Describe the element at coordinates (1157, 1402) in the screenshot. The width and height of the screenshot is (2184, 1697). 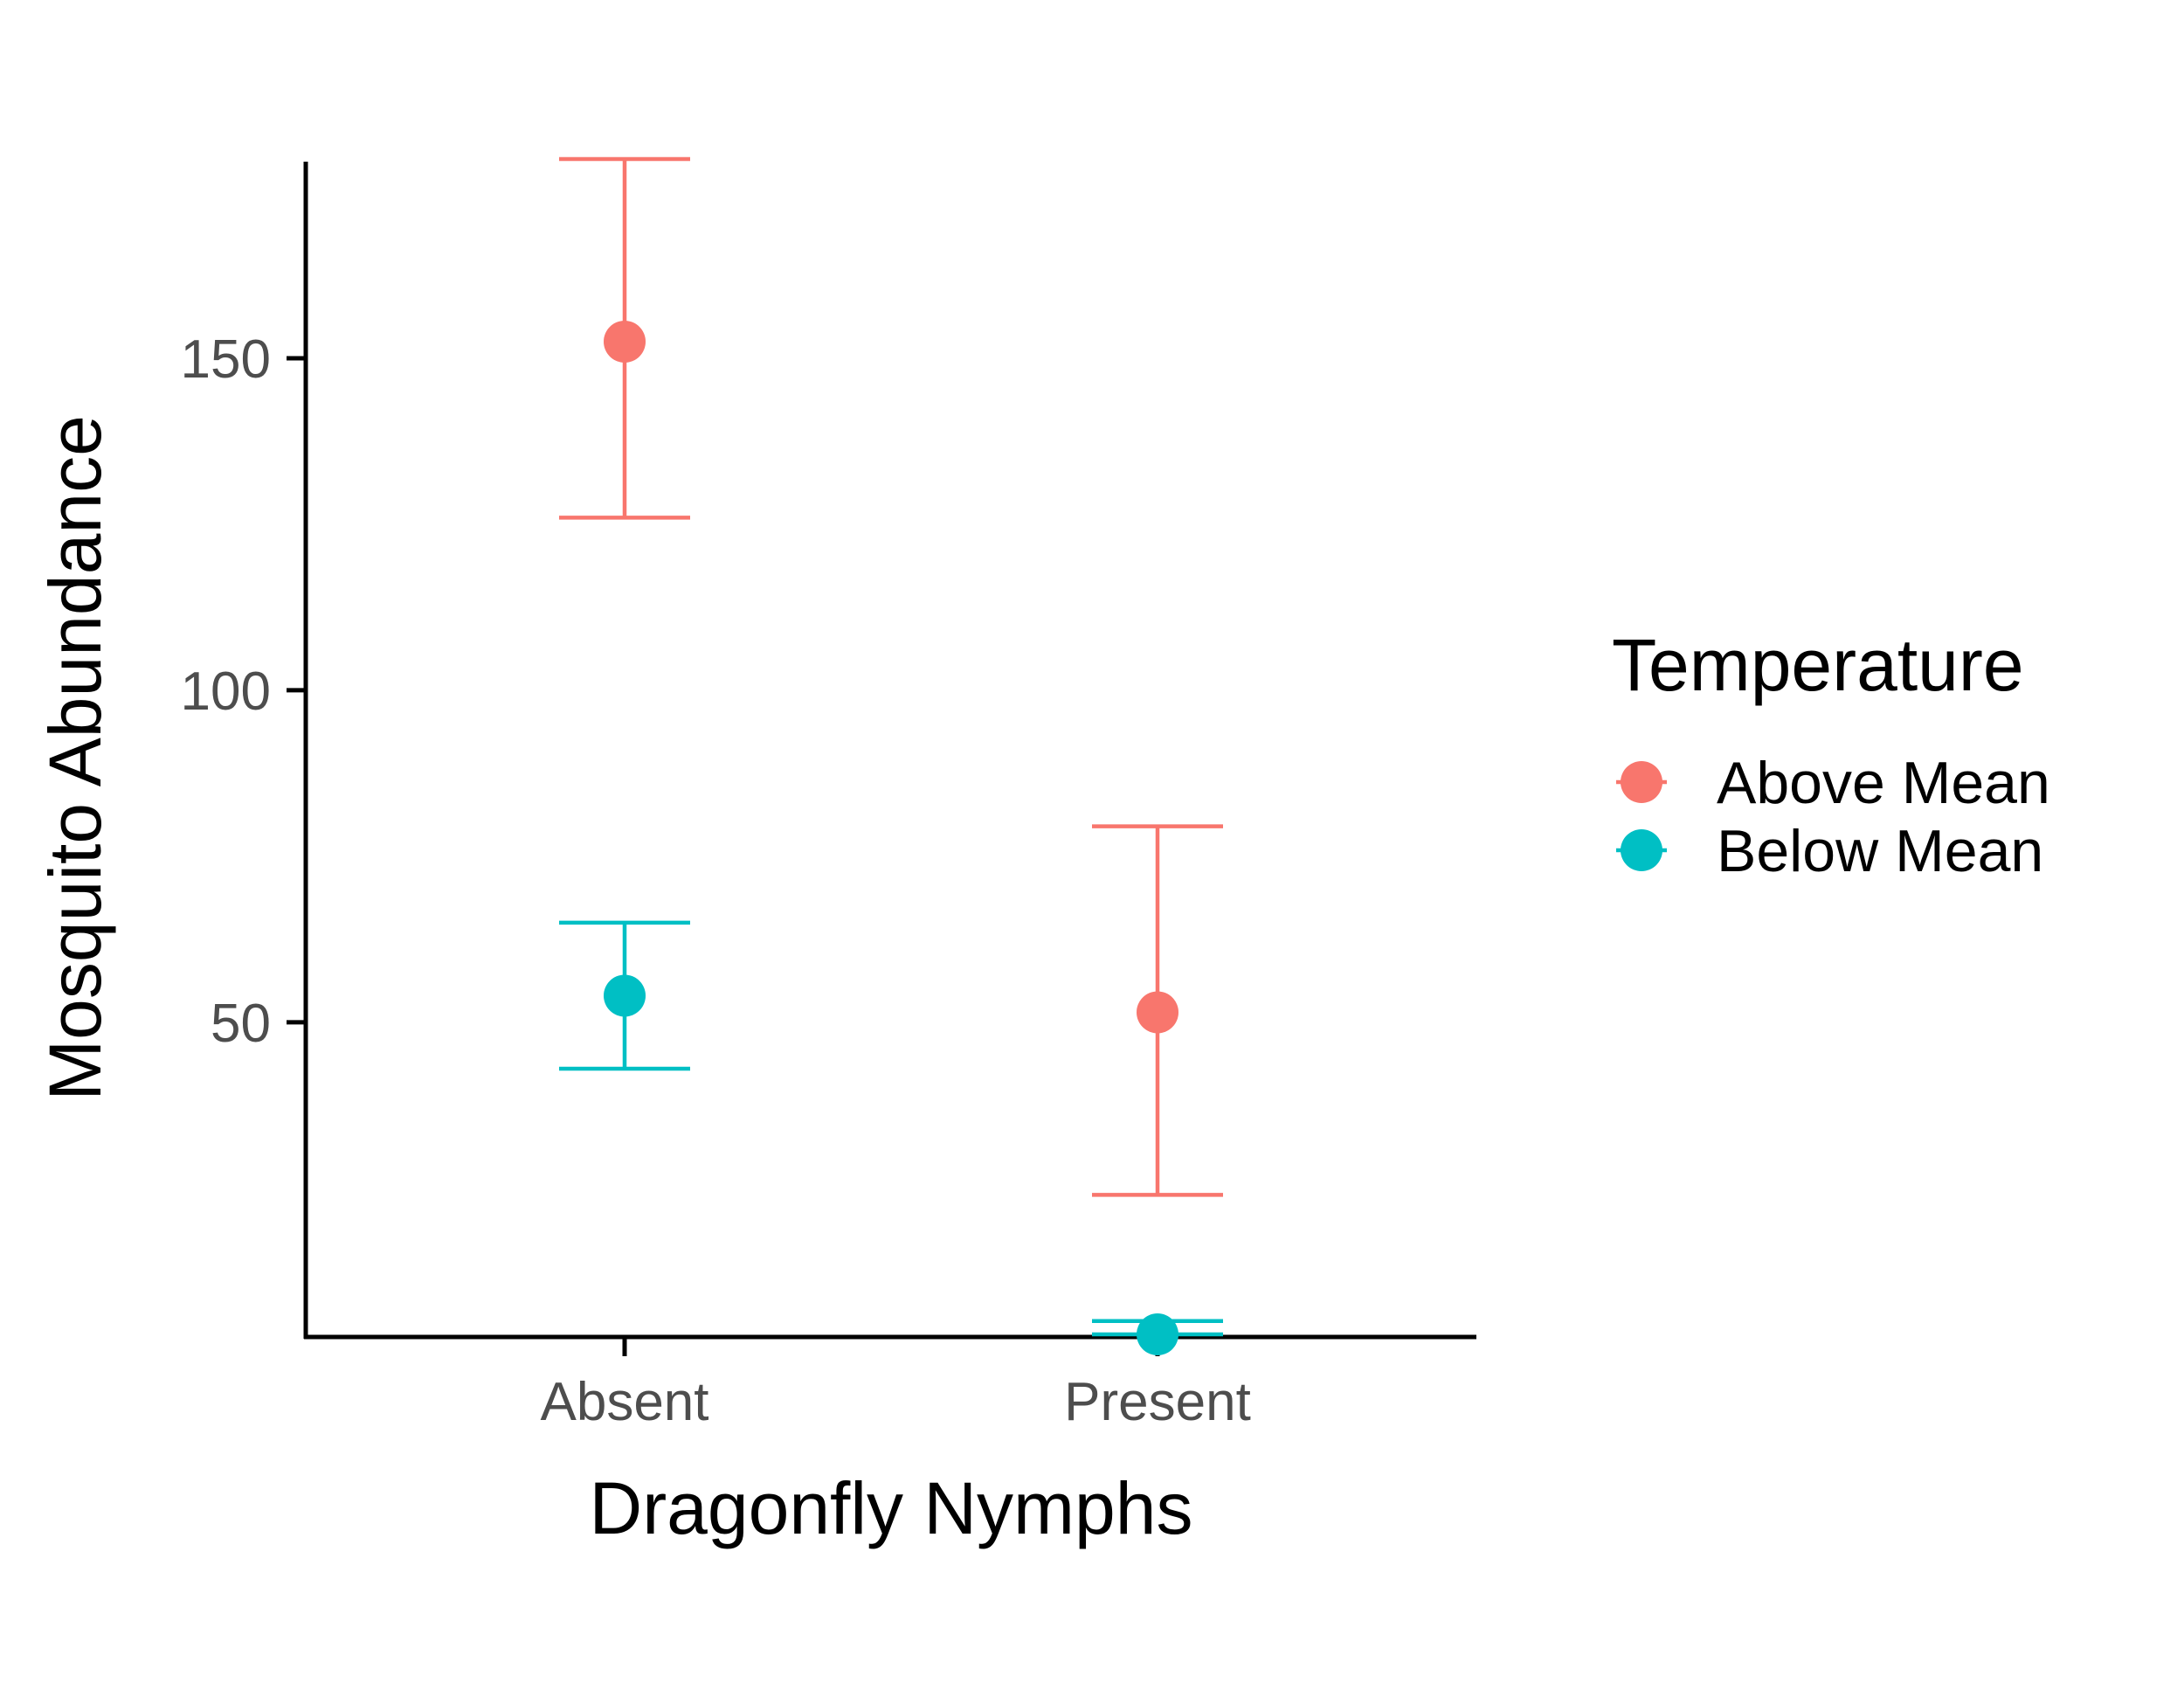
I see `x-tick-label: Present` at that location.